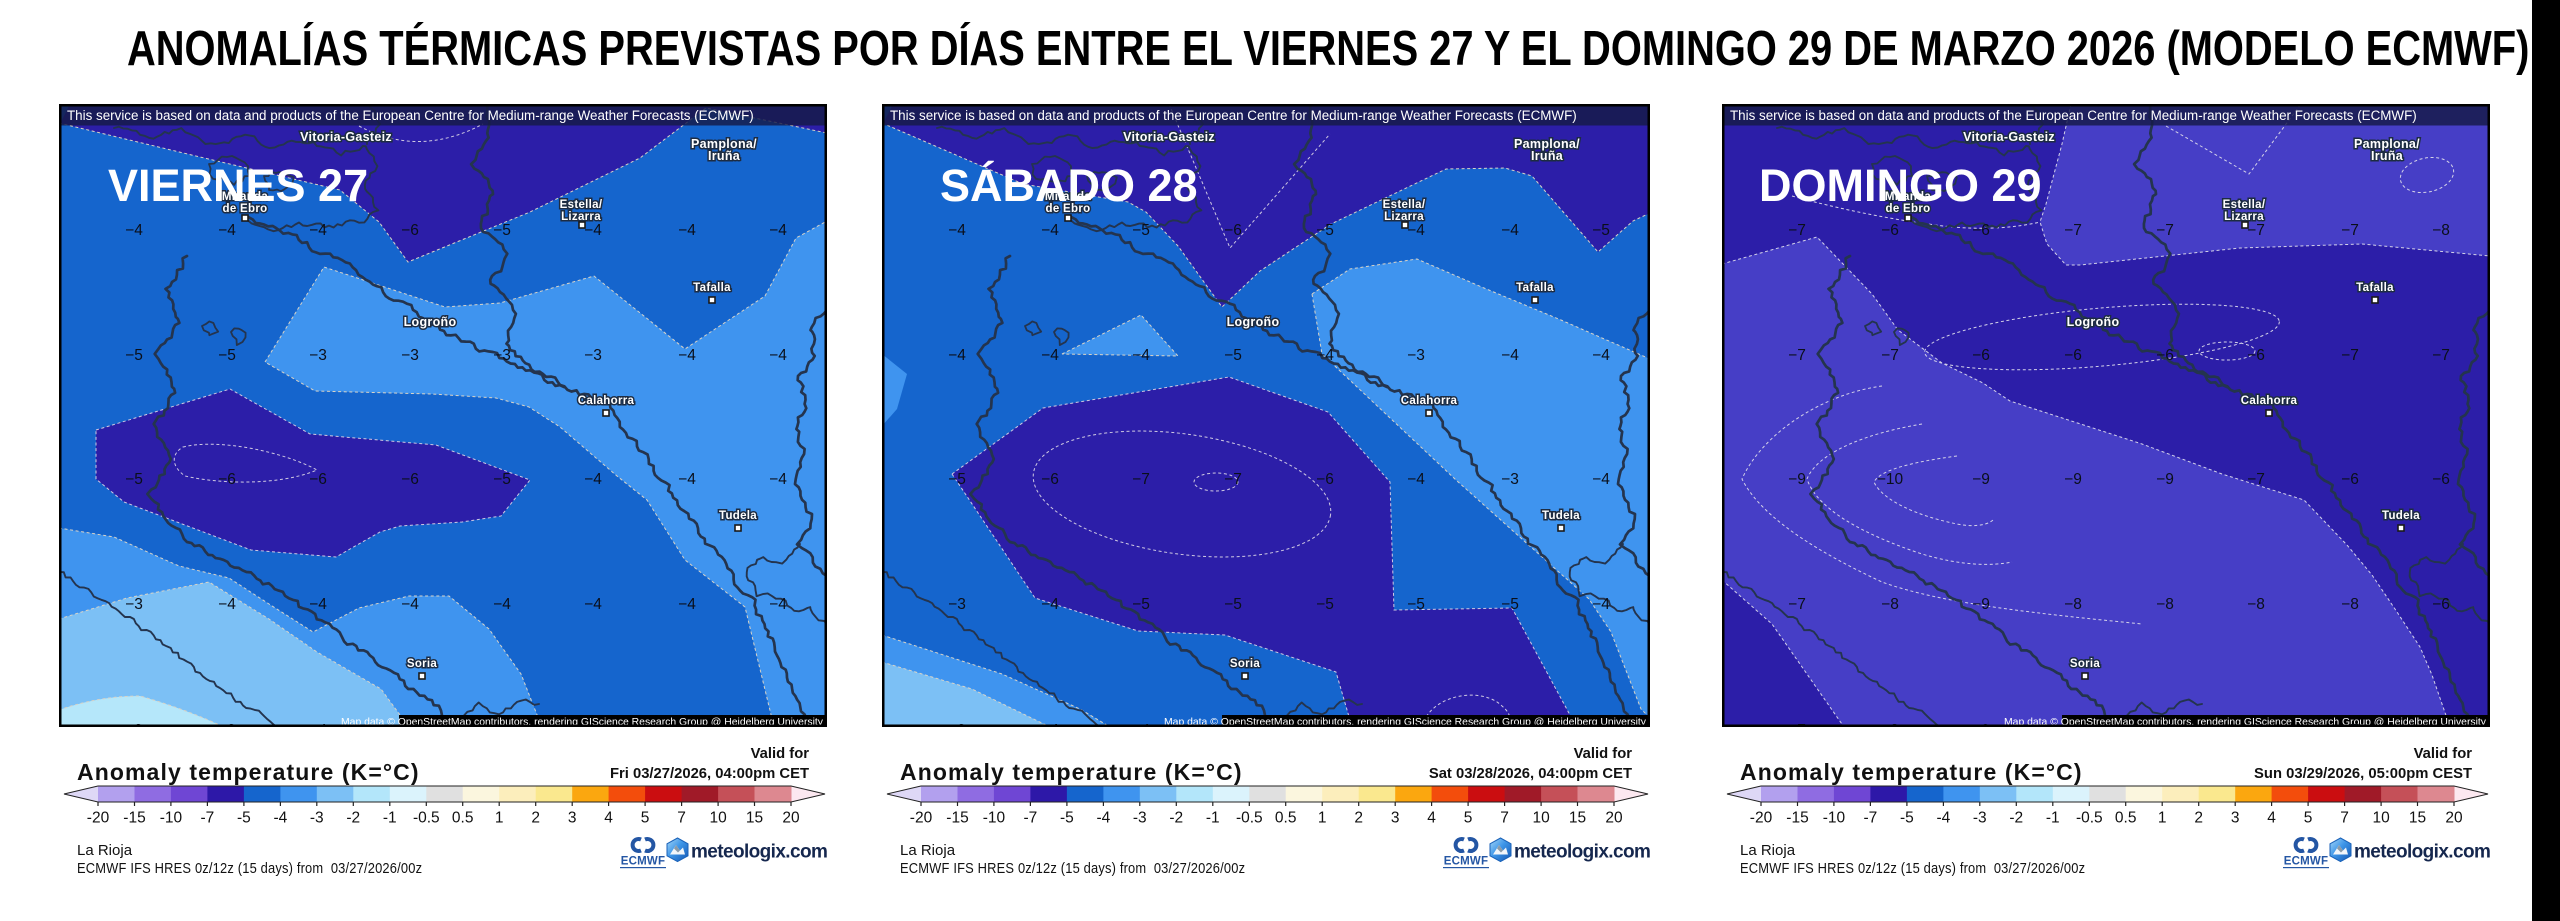 This screenshot has height=921, width=2560. I want to click on svg-text: DOMINGO 29, so click(1900, 185).